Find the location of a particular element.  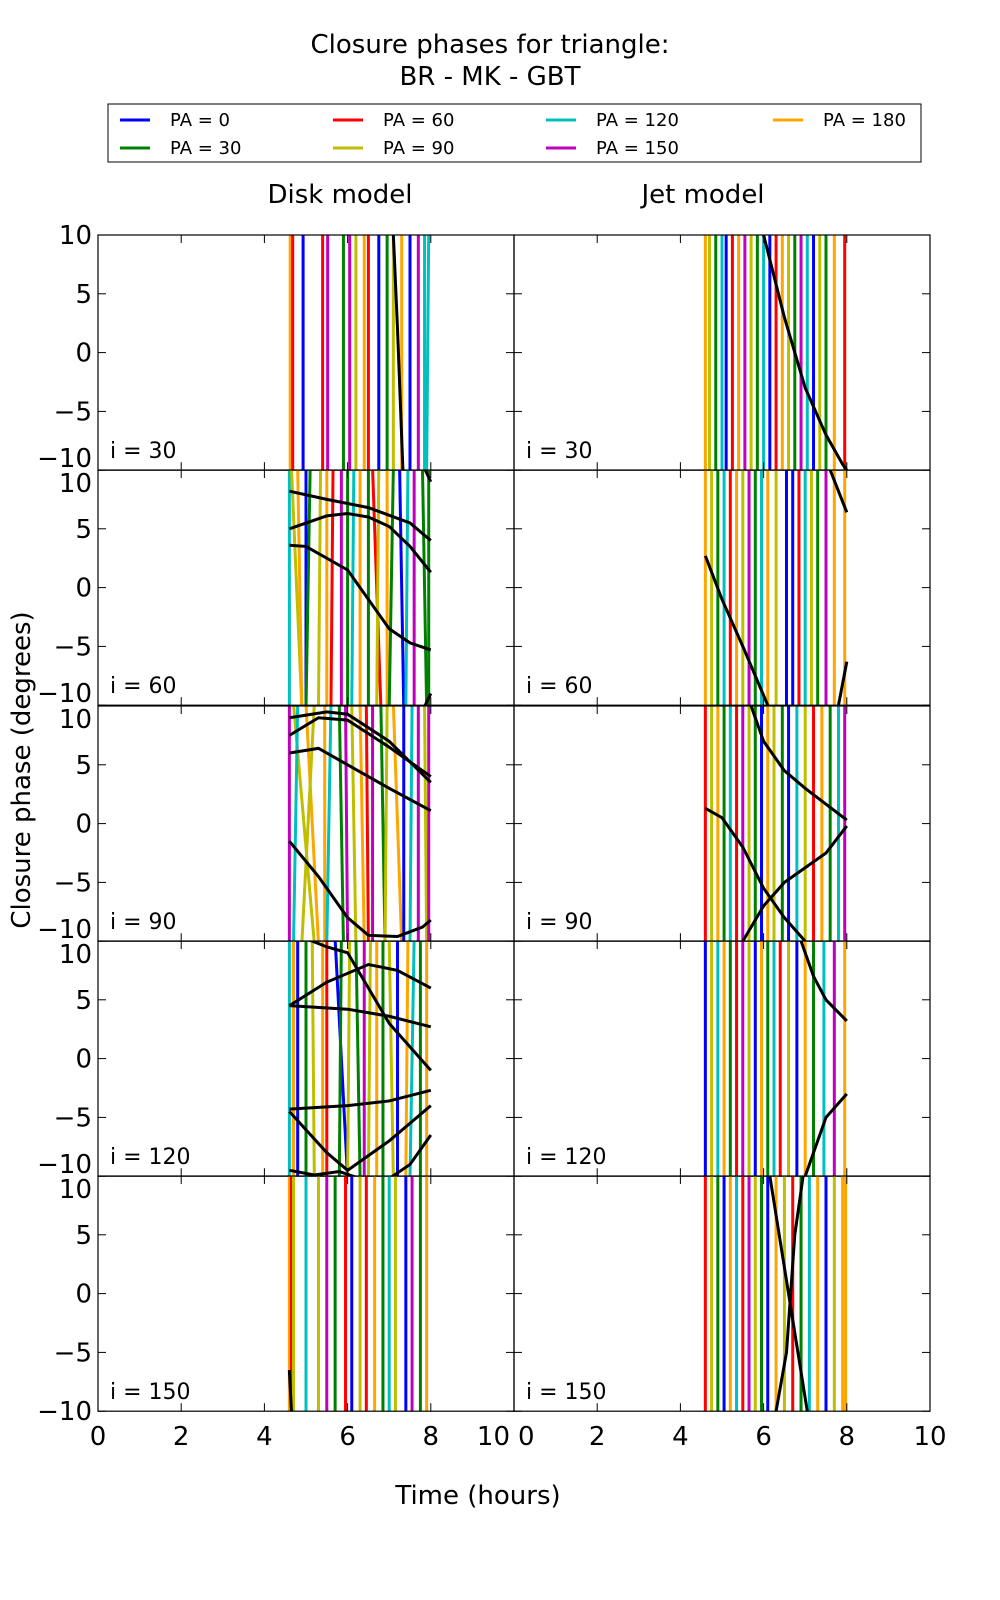

panel-disk-2: i = 90 10 5 0 −5 −10 is located at coordinates (276, 825).